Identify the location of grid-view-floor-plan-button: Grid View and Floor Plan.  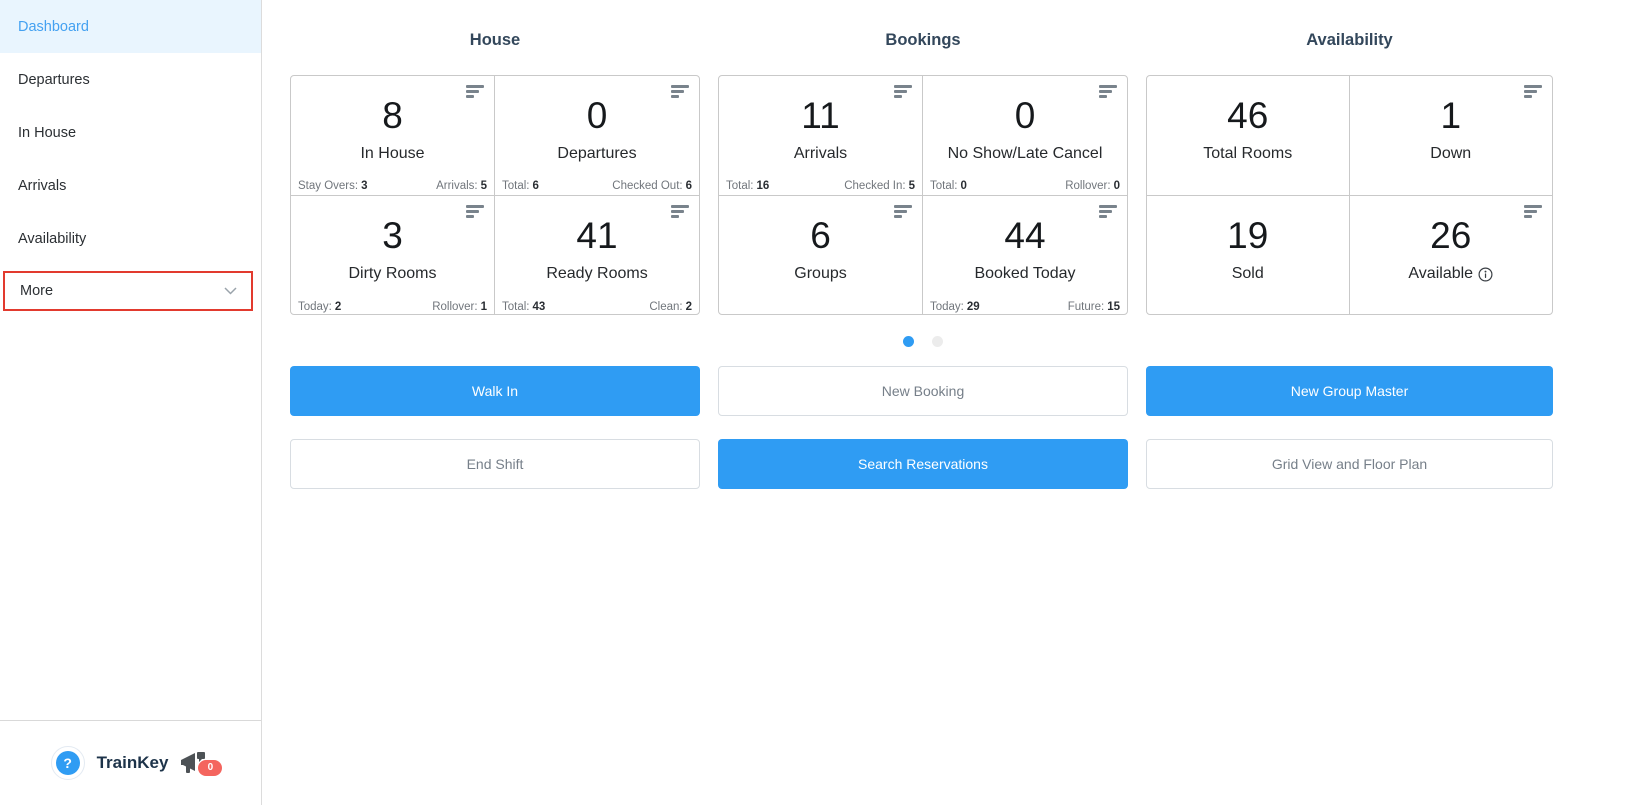
(1349, 464).